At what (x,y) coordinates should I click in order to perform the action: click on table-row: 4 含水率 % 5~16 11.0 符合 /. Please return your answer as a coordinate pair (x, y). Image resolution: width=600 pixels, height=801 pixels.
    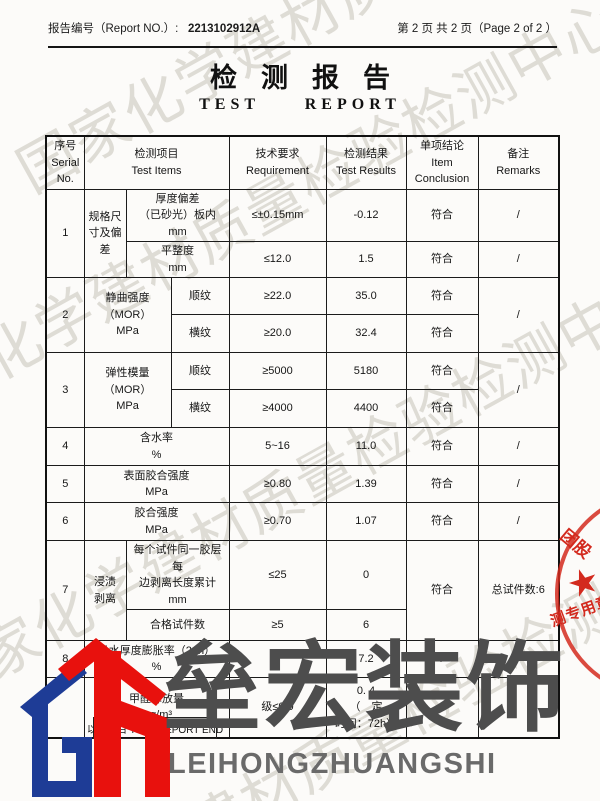
    Looking at the image, I should click on (302, 446).